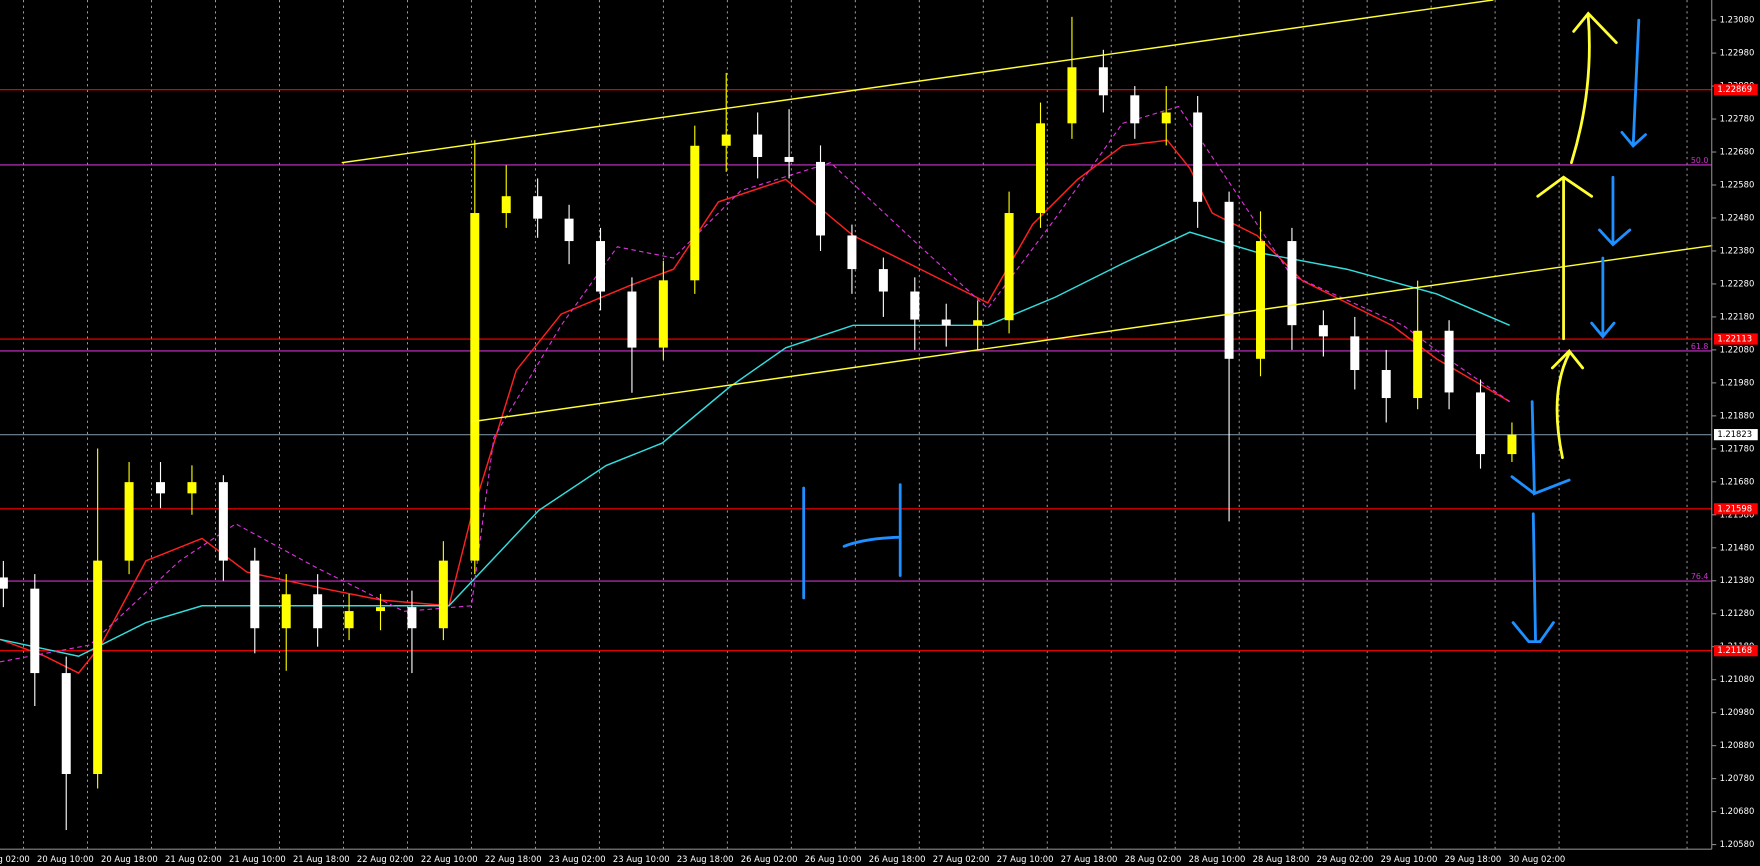 The image size is (1760, 866). I want to click on y-tick-label: 1.20680, so click(1737, 811).